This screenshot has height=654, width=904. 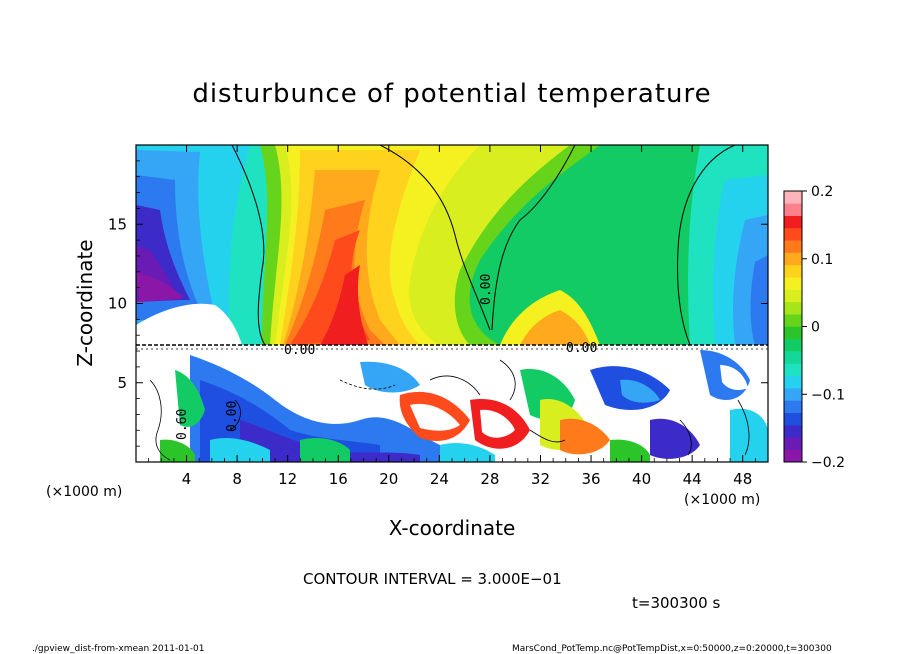 What do you see at coordinates (590, 479) in the screenshot?
I see `x-tick-label: 36` at bounding box center [590, 479].